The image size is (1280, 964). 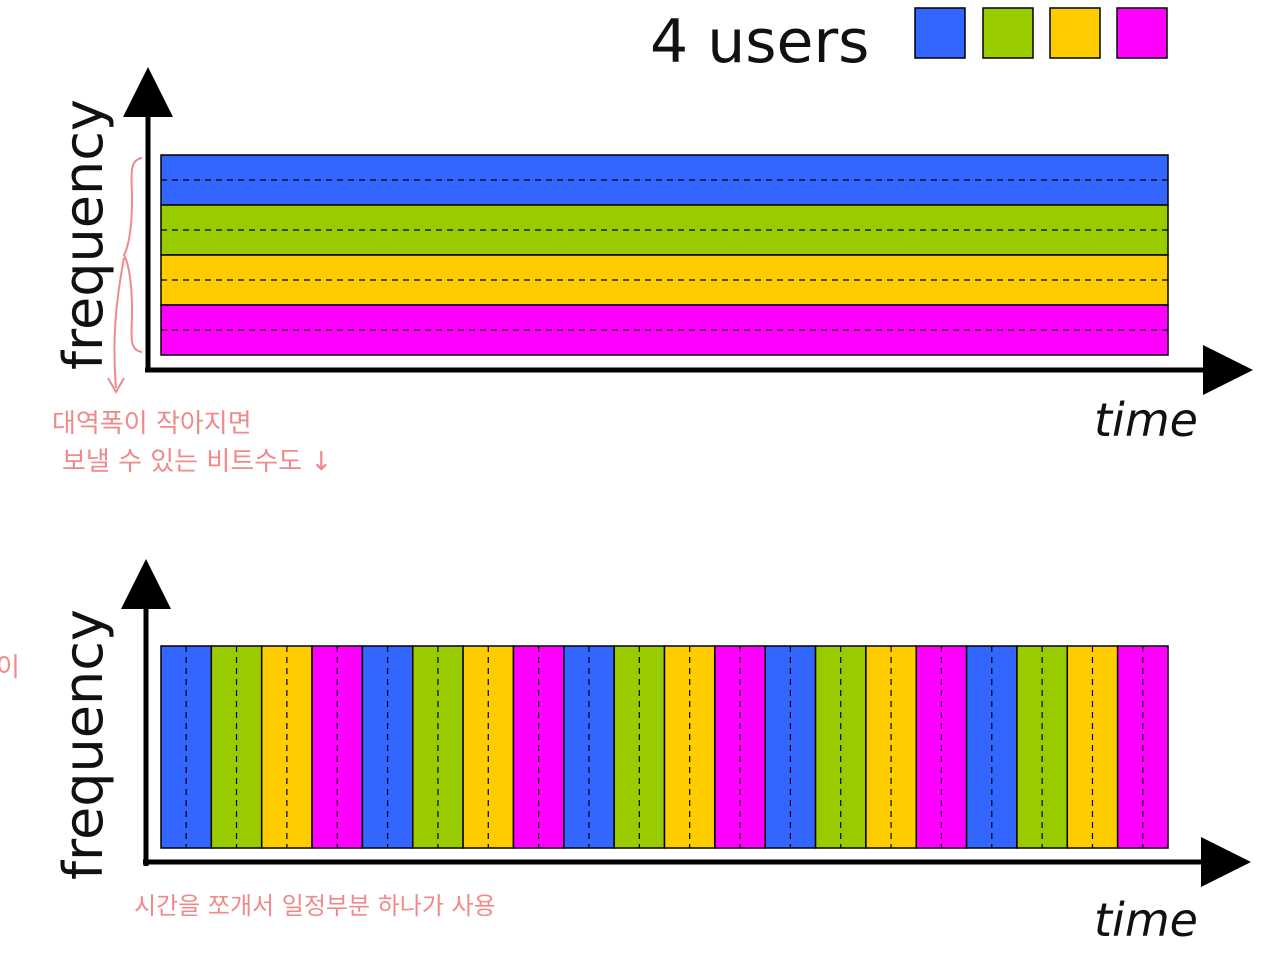 I want to click on legend-title: 4 users, so click(x=759, y=42).